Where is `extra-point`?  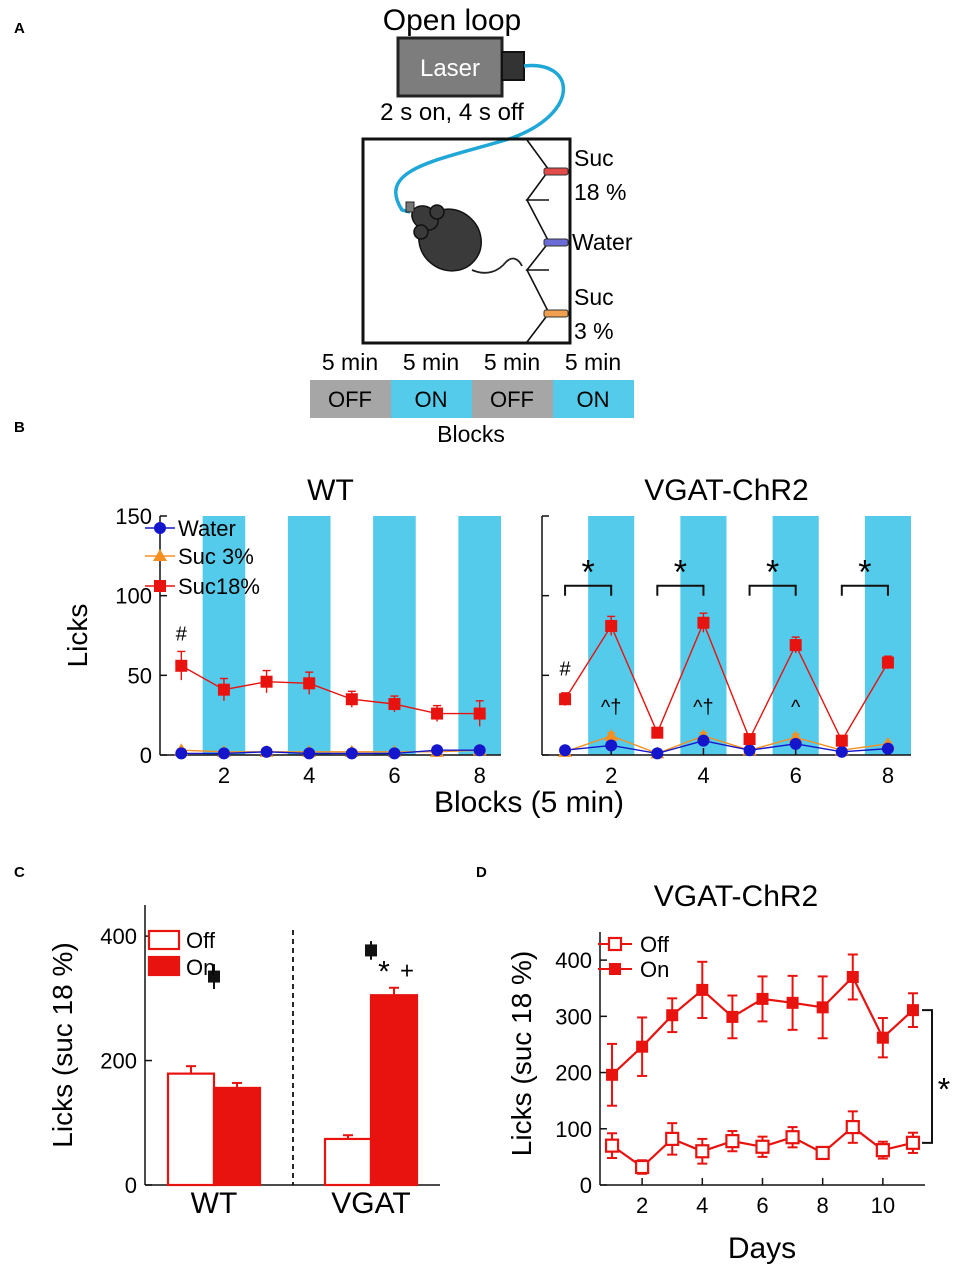 extra-point is located at coordinates (371, 950).